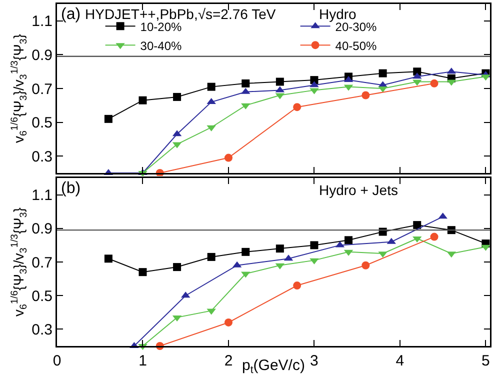  Describe the element at coordinates (57, 361) in the screenshot. I see `x-tick-label: 0` at that location.